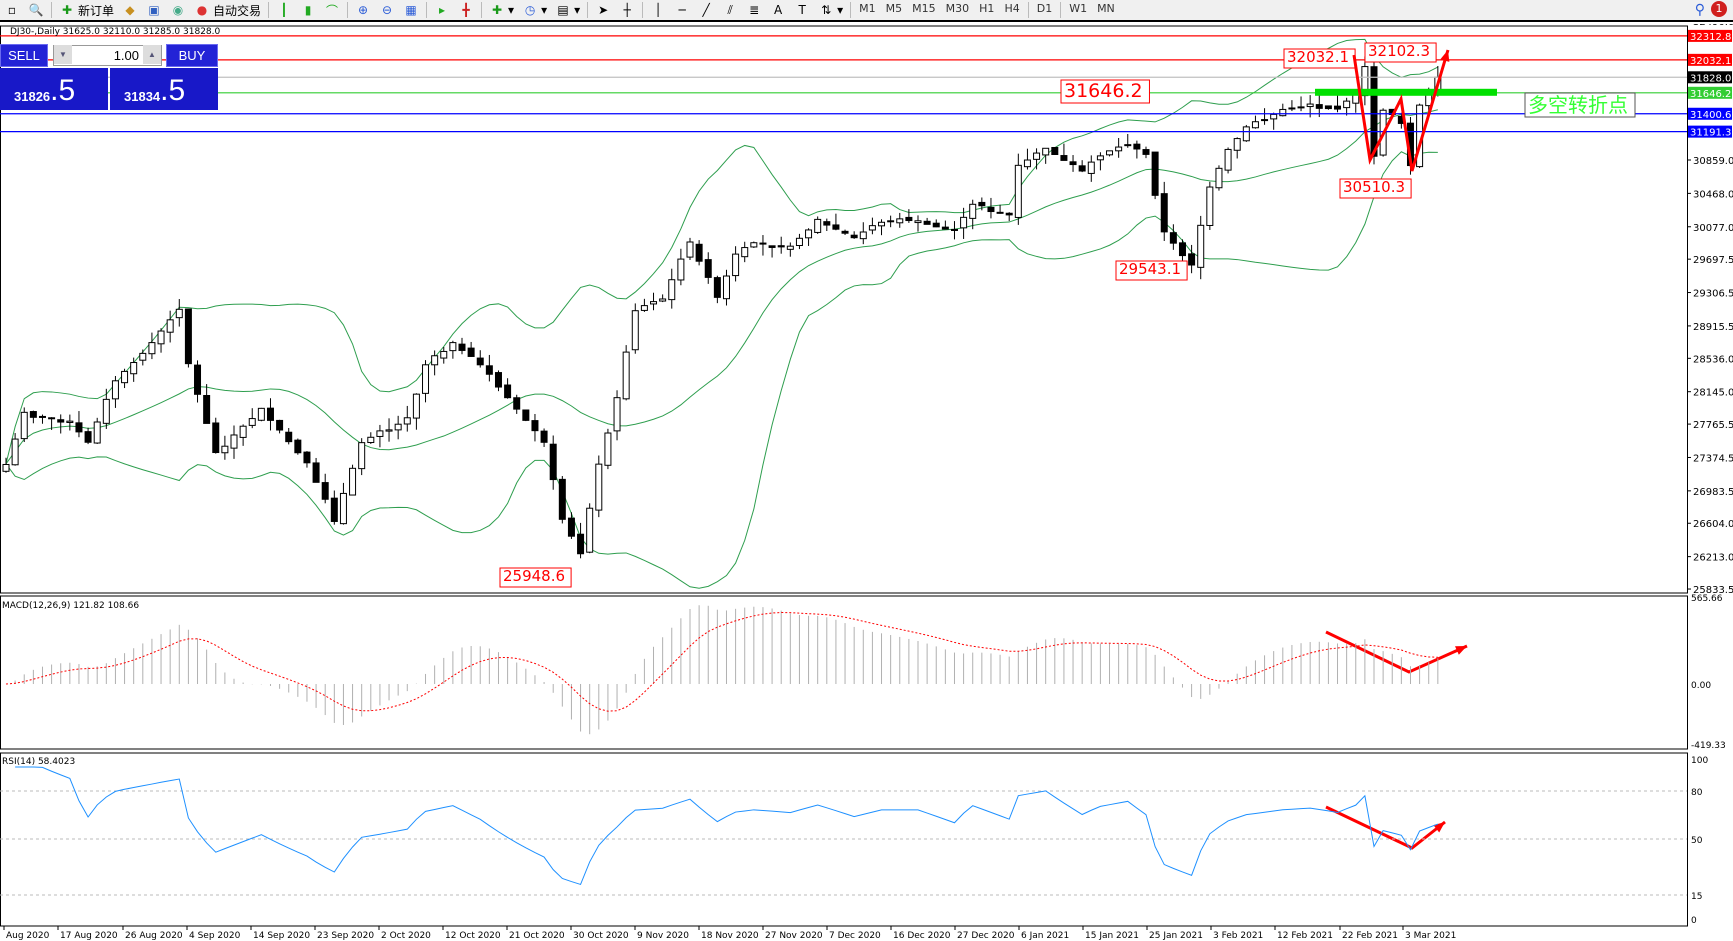  What do you see at coordinates (987, 8) in the screenshot?
I see `timeframe-h1: H1` at bounding box center [987, 8].